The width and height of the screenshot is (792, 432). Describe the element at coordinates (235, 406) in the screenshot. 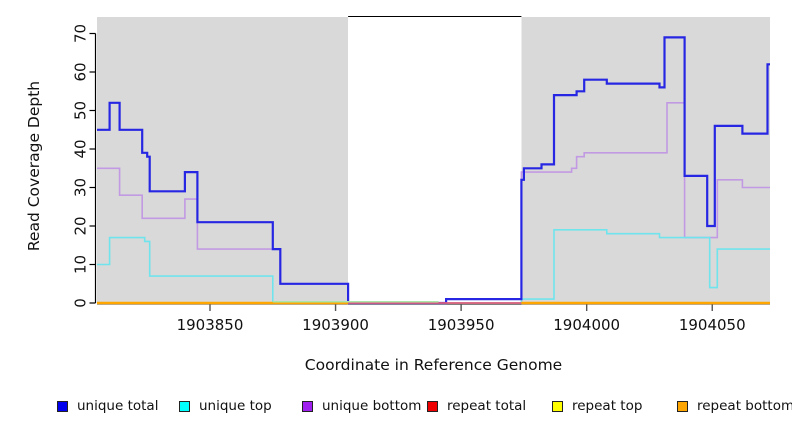

I see `legend-label: unique top` at that location.